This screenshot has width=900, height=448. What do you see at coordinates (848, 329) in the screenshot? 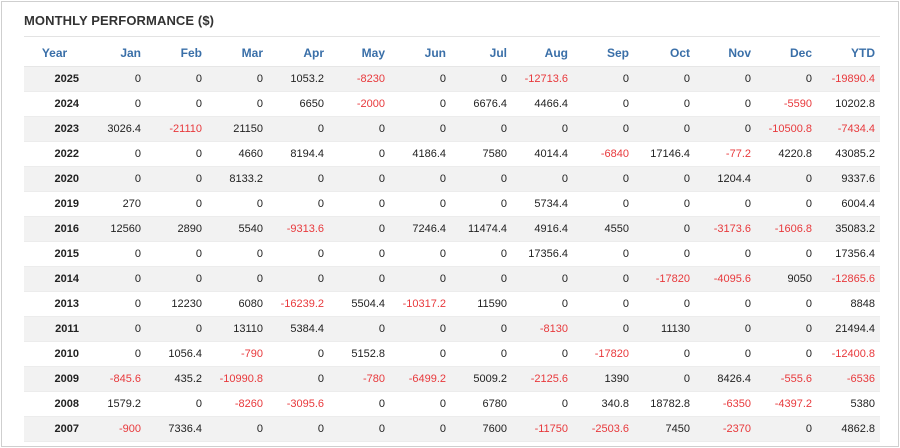
I see `ytd-cell: 21494.4` at bounding box center [848, 329].